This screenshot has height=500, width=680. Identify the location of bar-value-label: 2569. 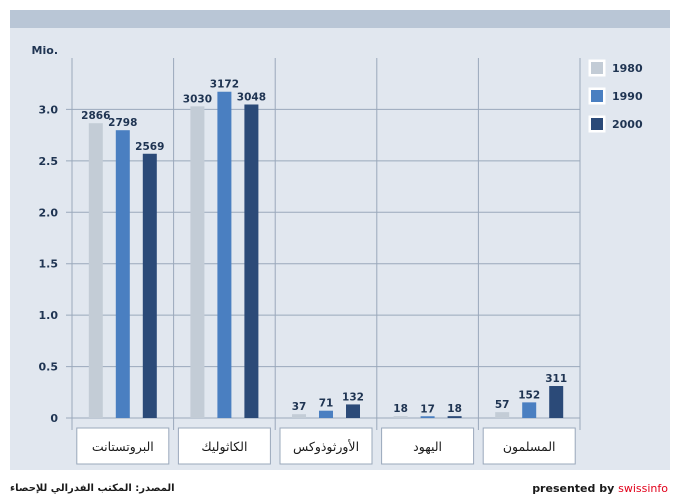
(149, 147).